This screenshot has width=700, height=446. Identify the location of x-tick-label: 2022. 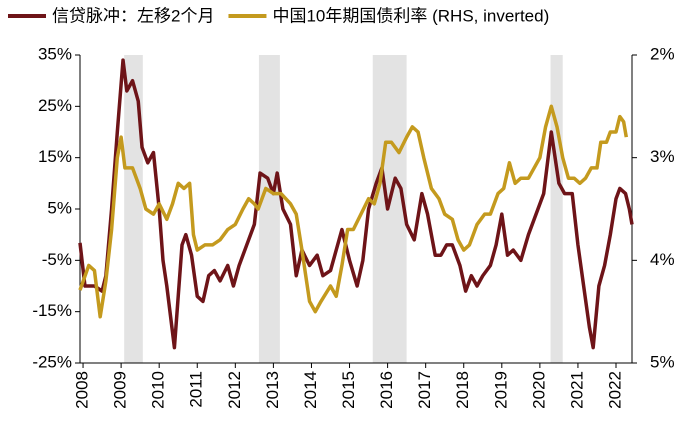
(614, 390).